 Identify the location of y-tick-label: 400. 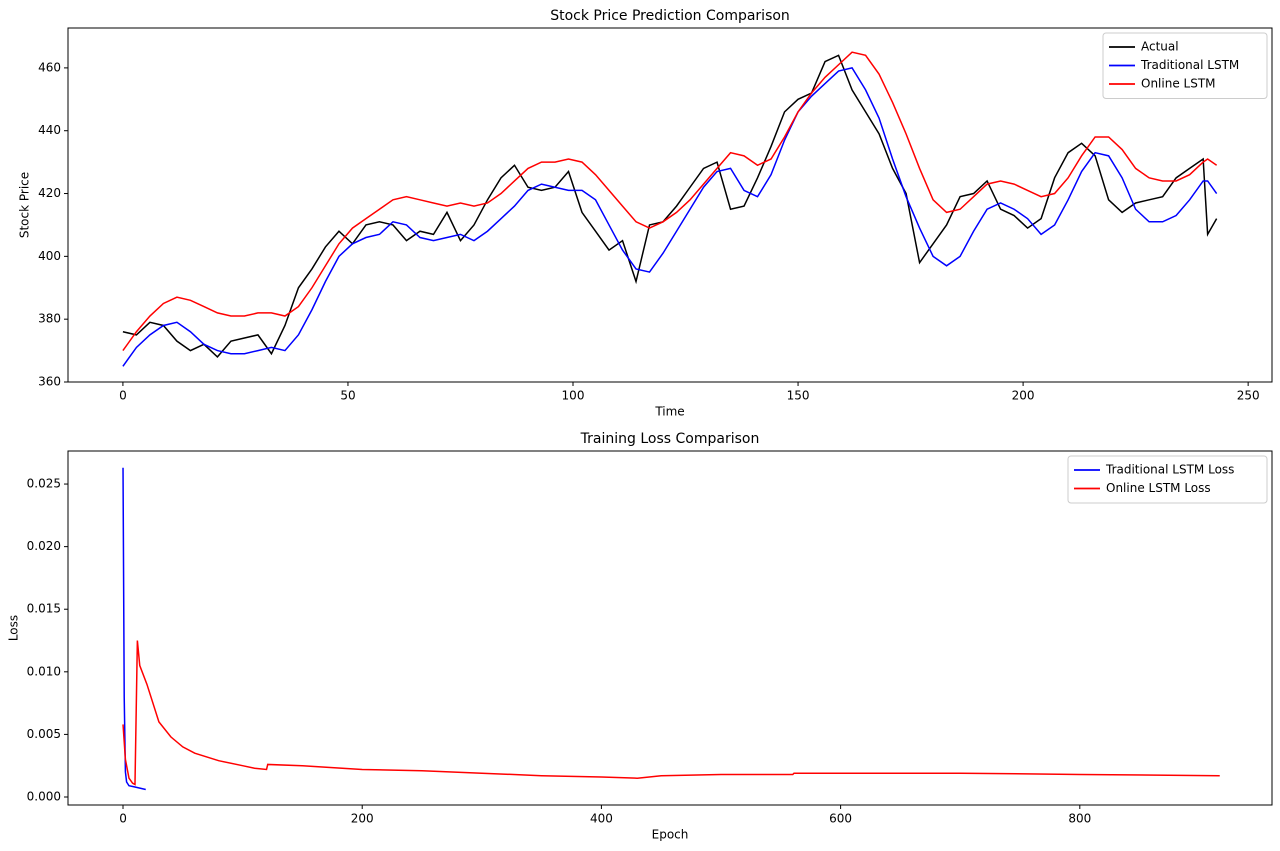
(49, 256).